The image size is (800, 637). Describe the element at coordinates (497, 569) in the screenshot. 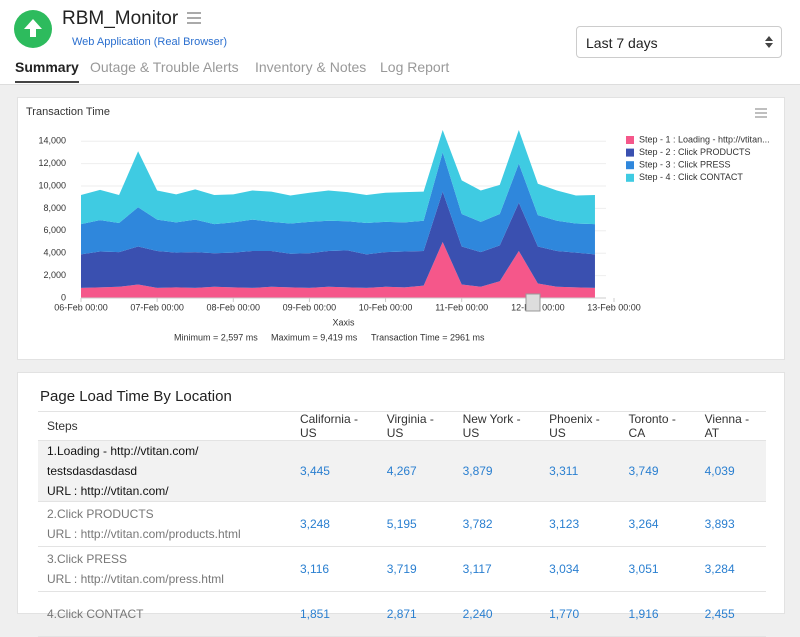

I see `load-time: 3,117` at that location.